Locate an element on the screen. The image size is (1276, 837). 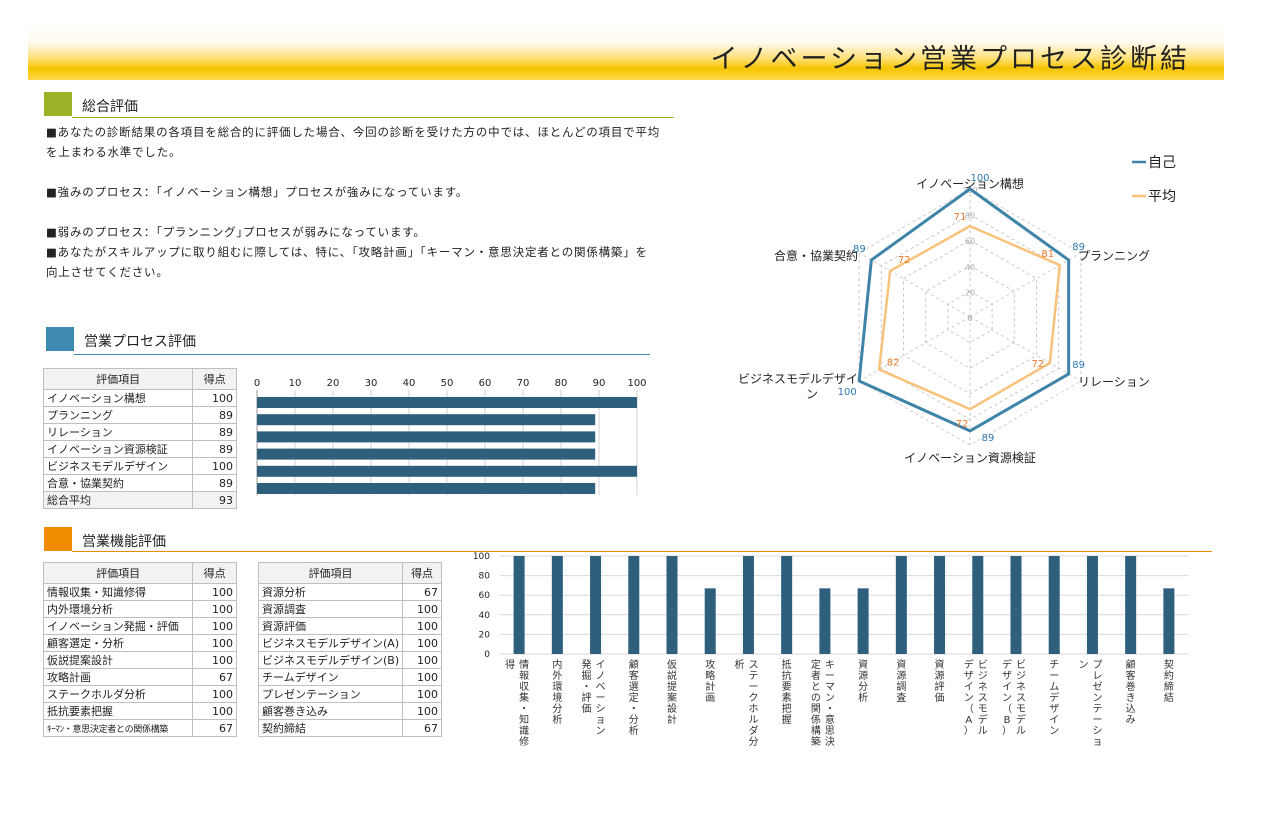
item-label: 仮説提案設計 is located at coordinates (118, 660).